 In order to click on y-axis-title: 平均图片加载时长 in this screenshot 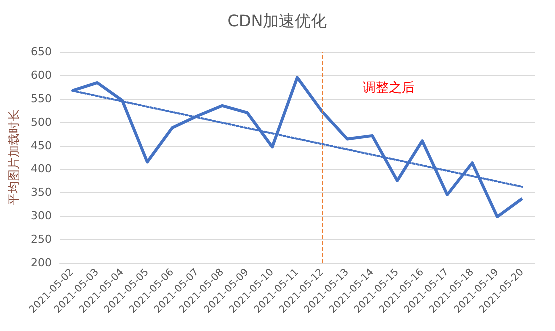, I will do `click(14, 158)`.